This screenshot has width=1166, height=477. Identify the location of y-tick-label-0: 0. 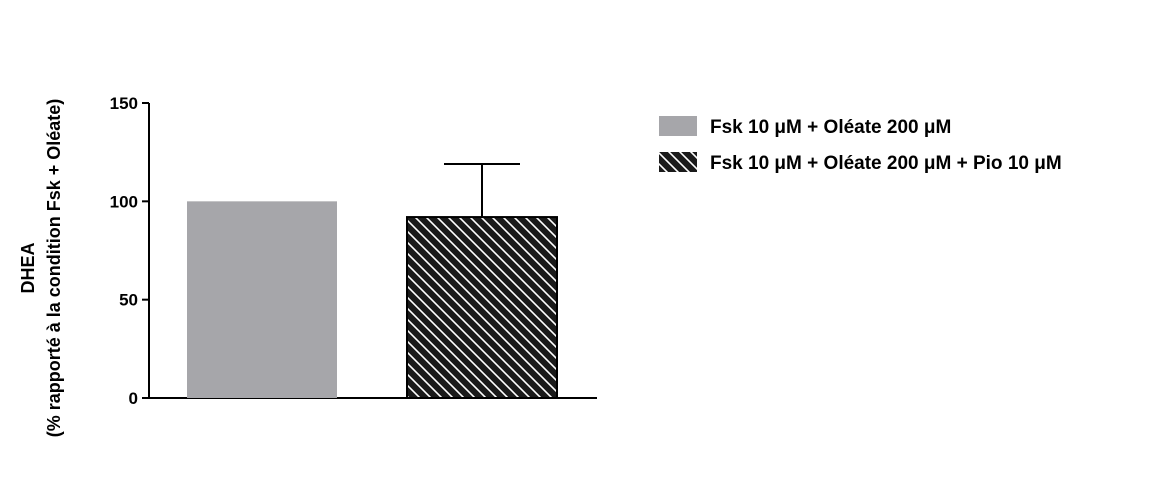
(133, 398).